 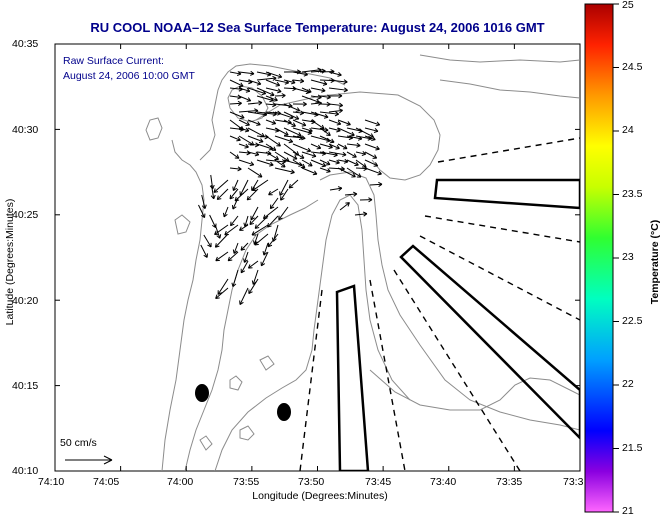 I want to click on colorbar-tick-label: 23, so click(x=628, y=257).